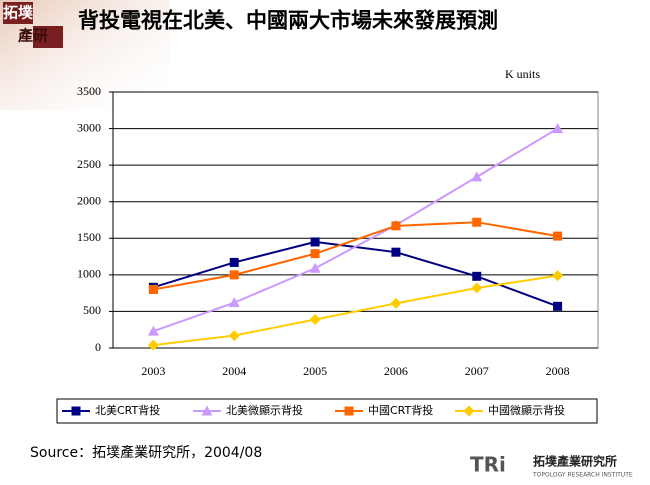 This screenshot has width=650, height=485. What do you see at coordinates (89, 91) in the screenshot?
I see `y-tick-label: 3500` at bounding box center [89, 91].